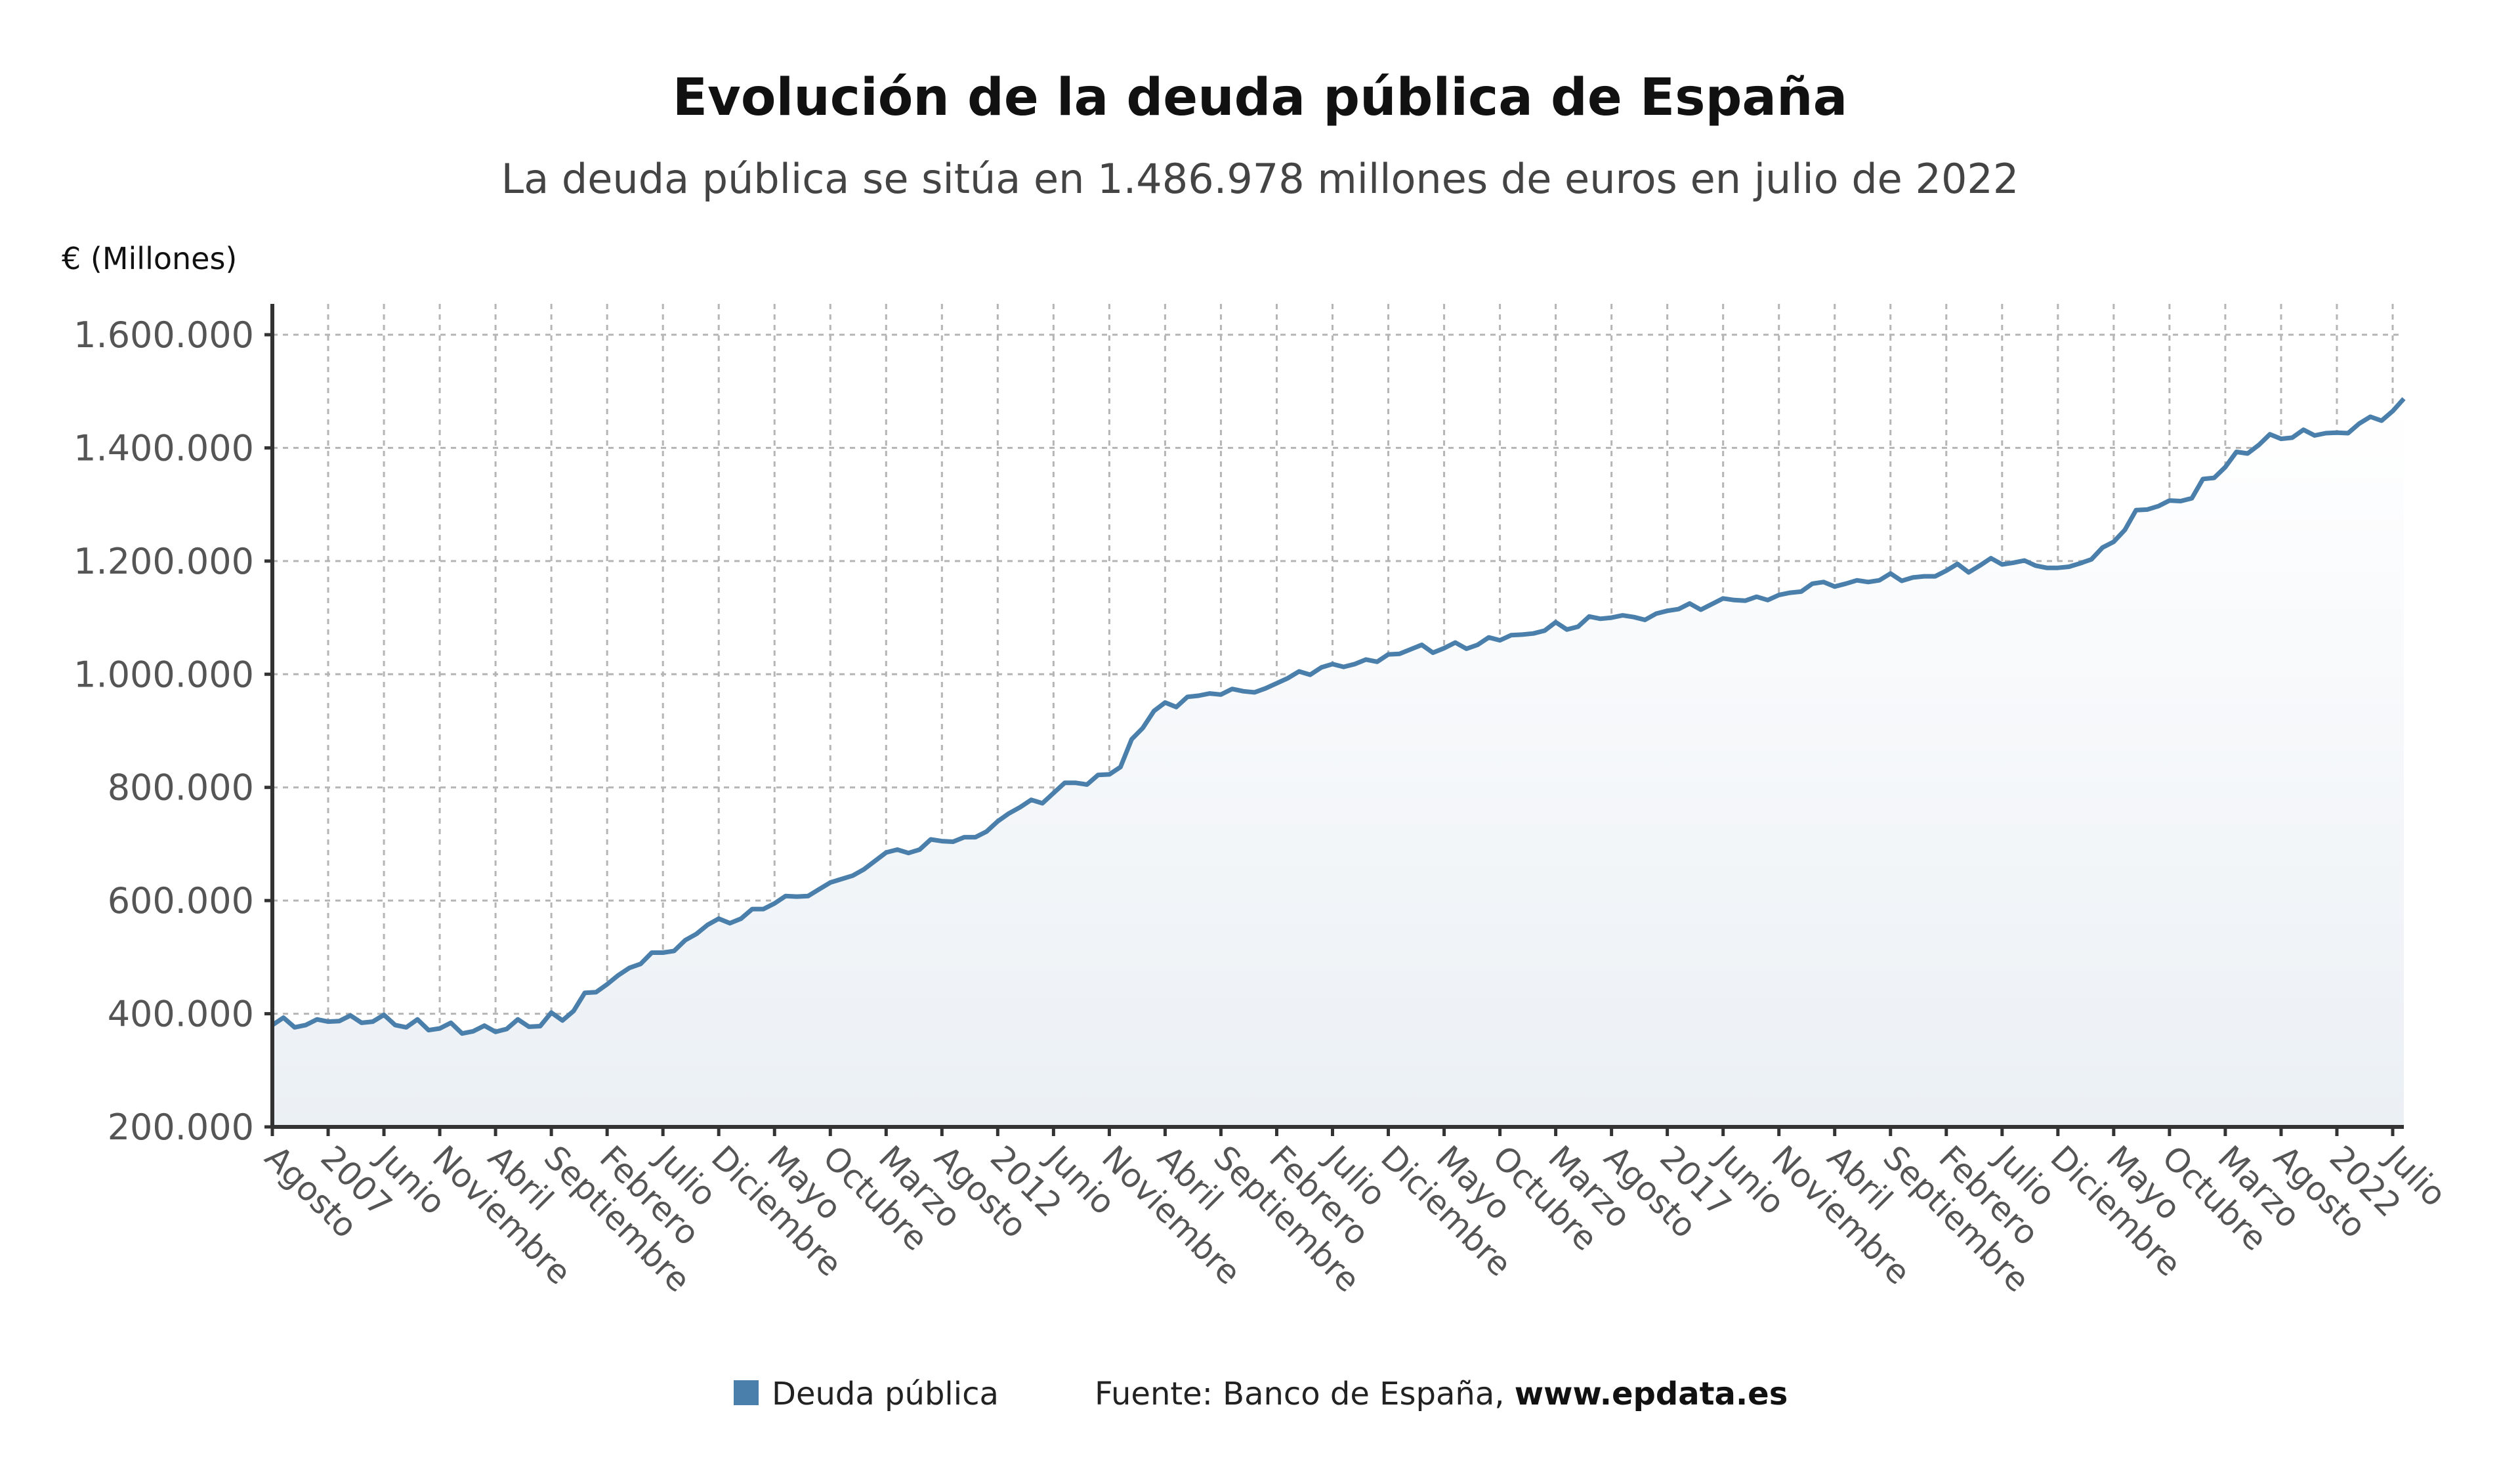 This screenshot has width=2520, height=1480. Describe the element at coordinates (1260, 98) in the screenshot. I see `chart-title: Evolución de la deuda pública de España` at that location.